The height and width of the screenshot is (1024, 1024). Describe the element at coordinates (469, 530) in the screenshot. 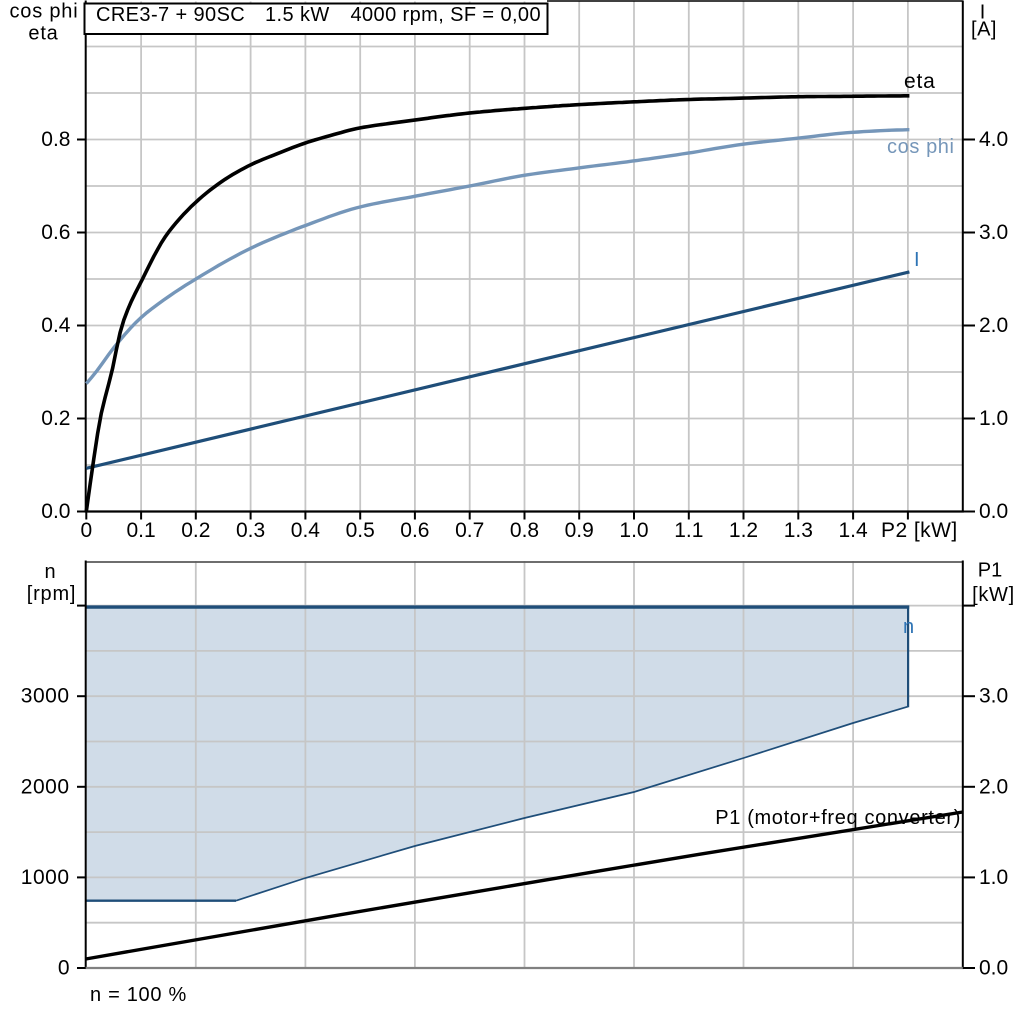

I see `svg-text: 0.7` at that location.